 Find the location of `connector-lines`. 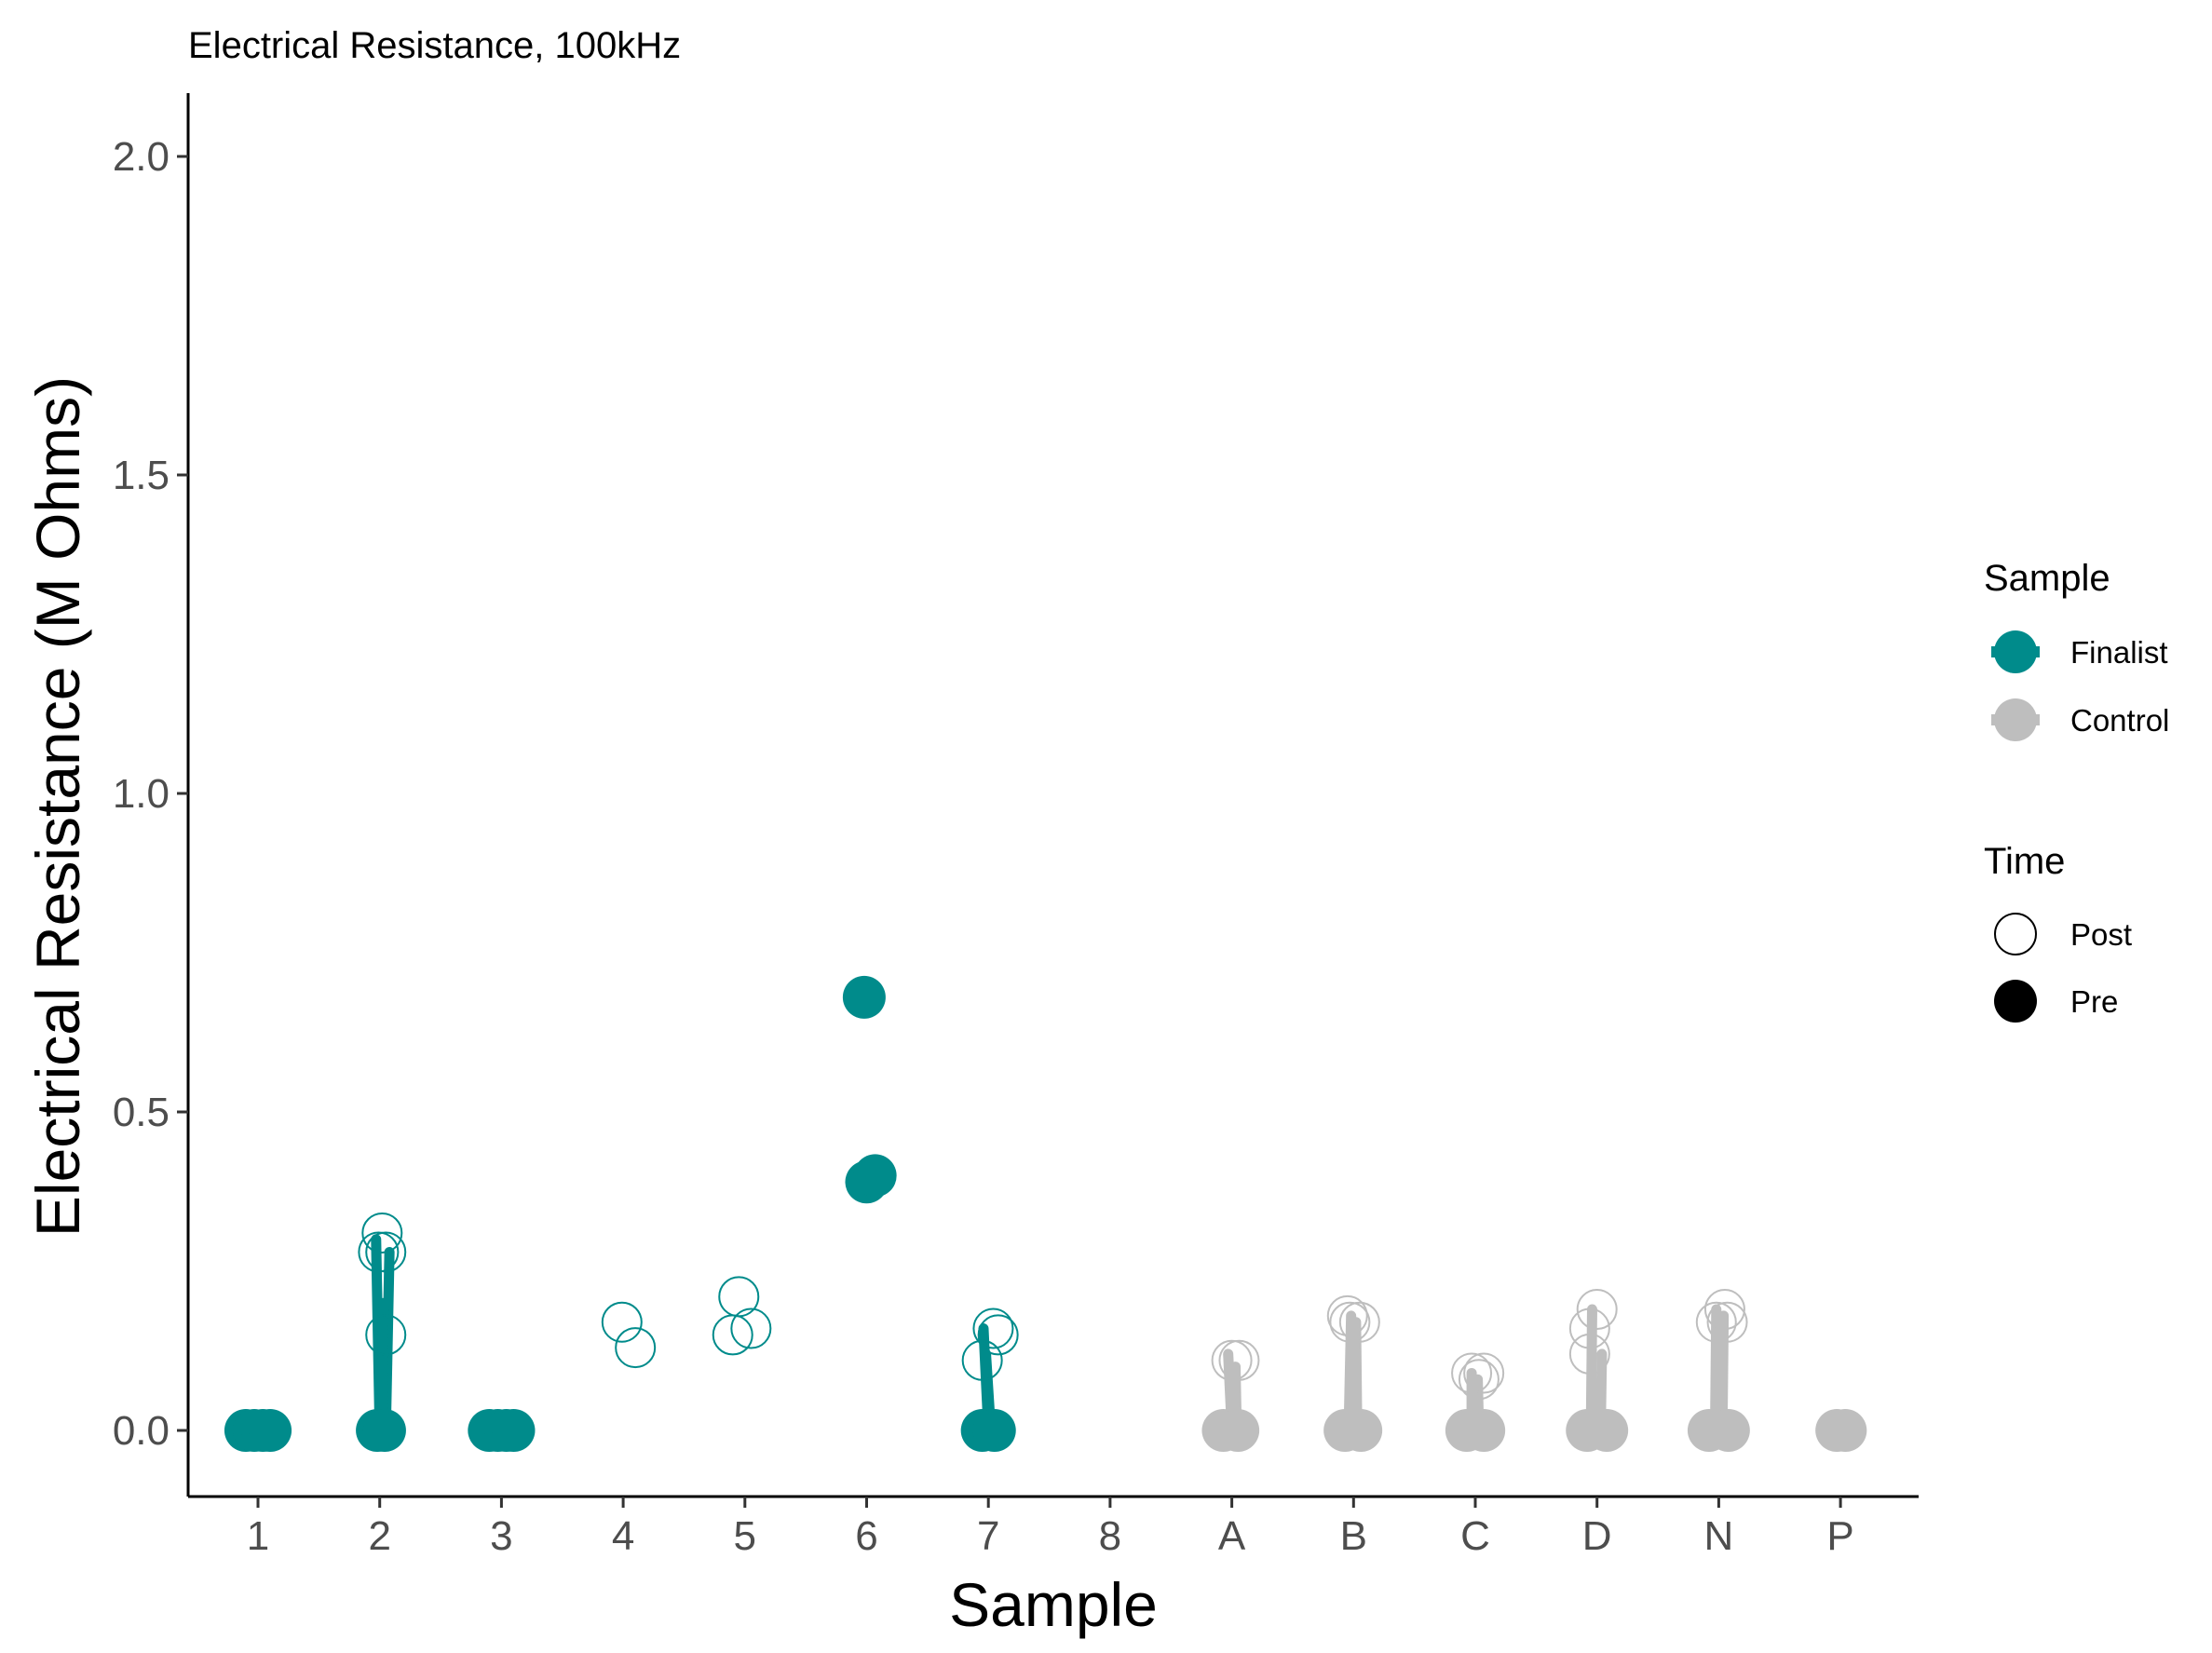

connector-lines is located at coordinates (1051, 1335).